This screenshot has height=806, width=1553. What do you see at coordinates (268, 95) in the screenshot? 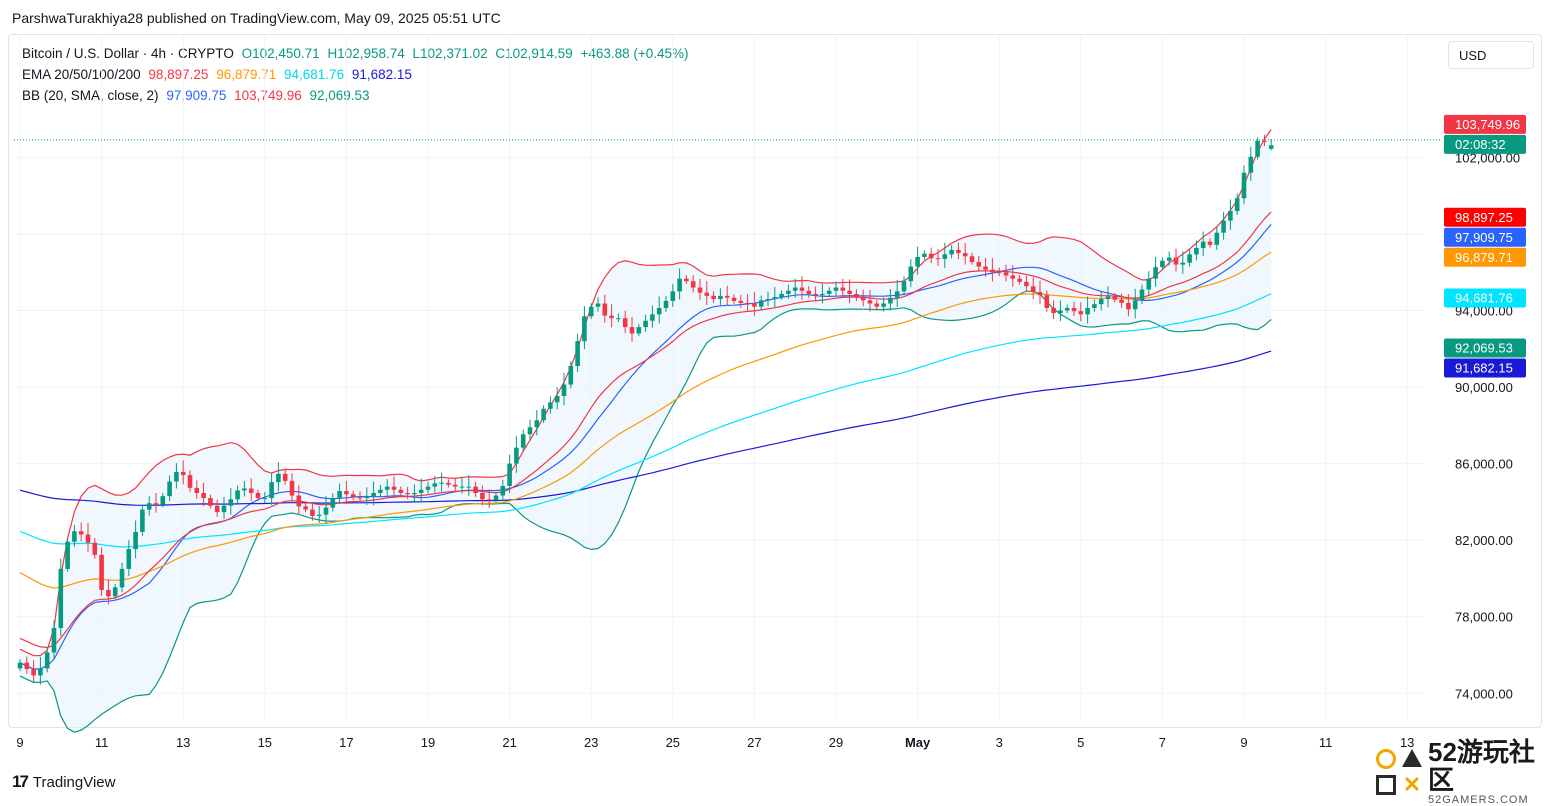
I see `legend-bb-upper: 103,749.96` at bounding box center [268, 95].